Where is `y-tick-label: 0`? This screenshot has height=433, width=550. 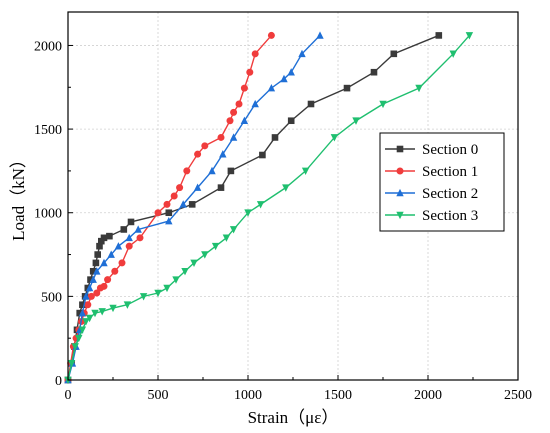 y-tick-label: 0 is located at coordinates (58, 381).